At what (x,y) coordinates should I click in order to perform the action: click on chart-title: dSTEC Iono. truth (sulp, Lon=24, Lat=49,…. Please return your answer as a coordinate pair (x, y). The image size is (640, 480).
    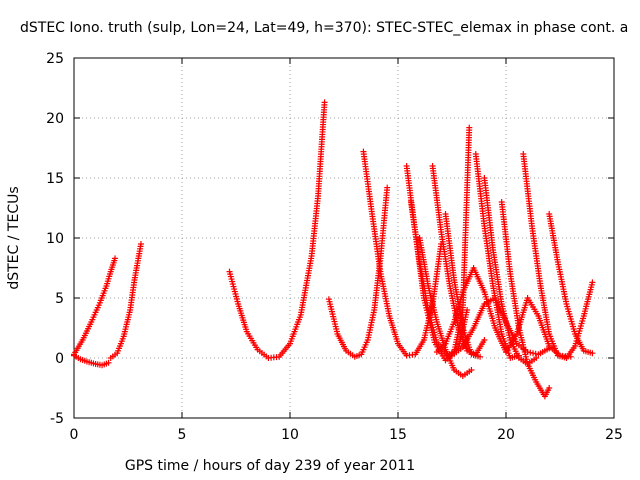
    Looking at the image, I should click on (324, 28).